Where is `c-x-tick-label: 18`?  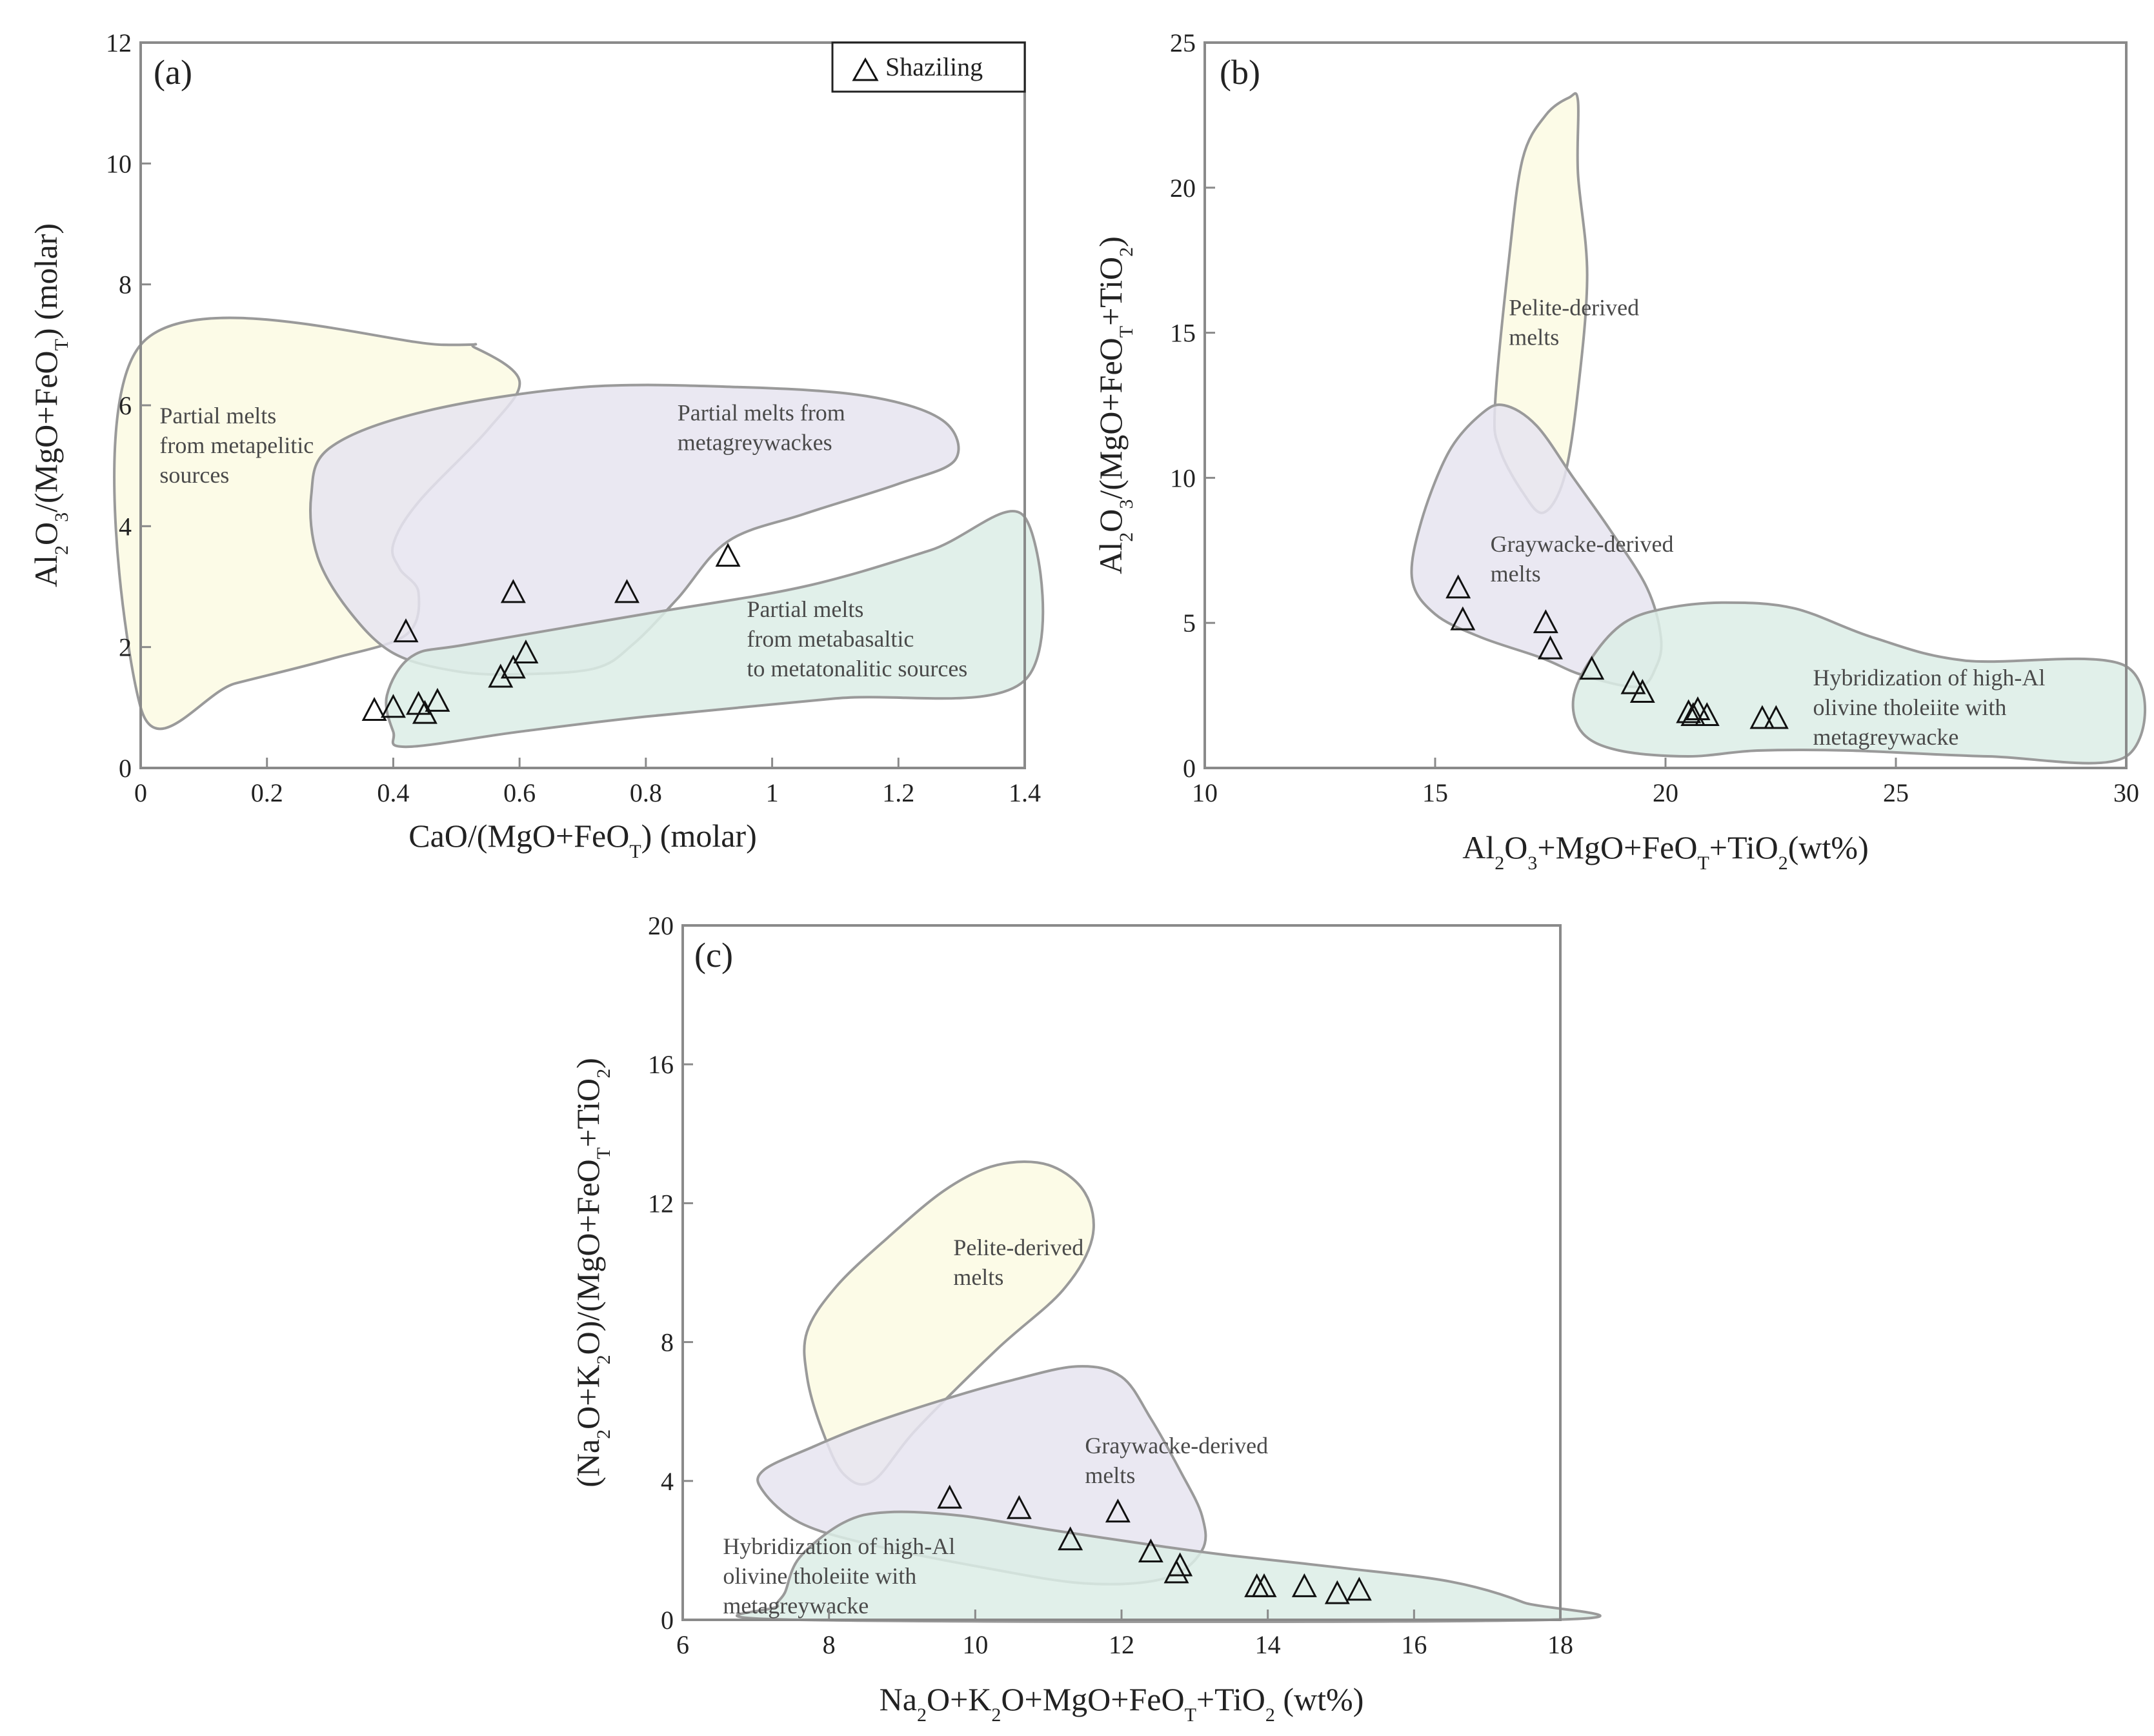 c-x-tick-label: 18 is located at coordinates (1560, 1644).